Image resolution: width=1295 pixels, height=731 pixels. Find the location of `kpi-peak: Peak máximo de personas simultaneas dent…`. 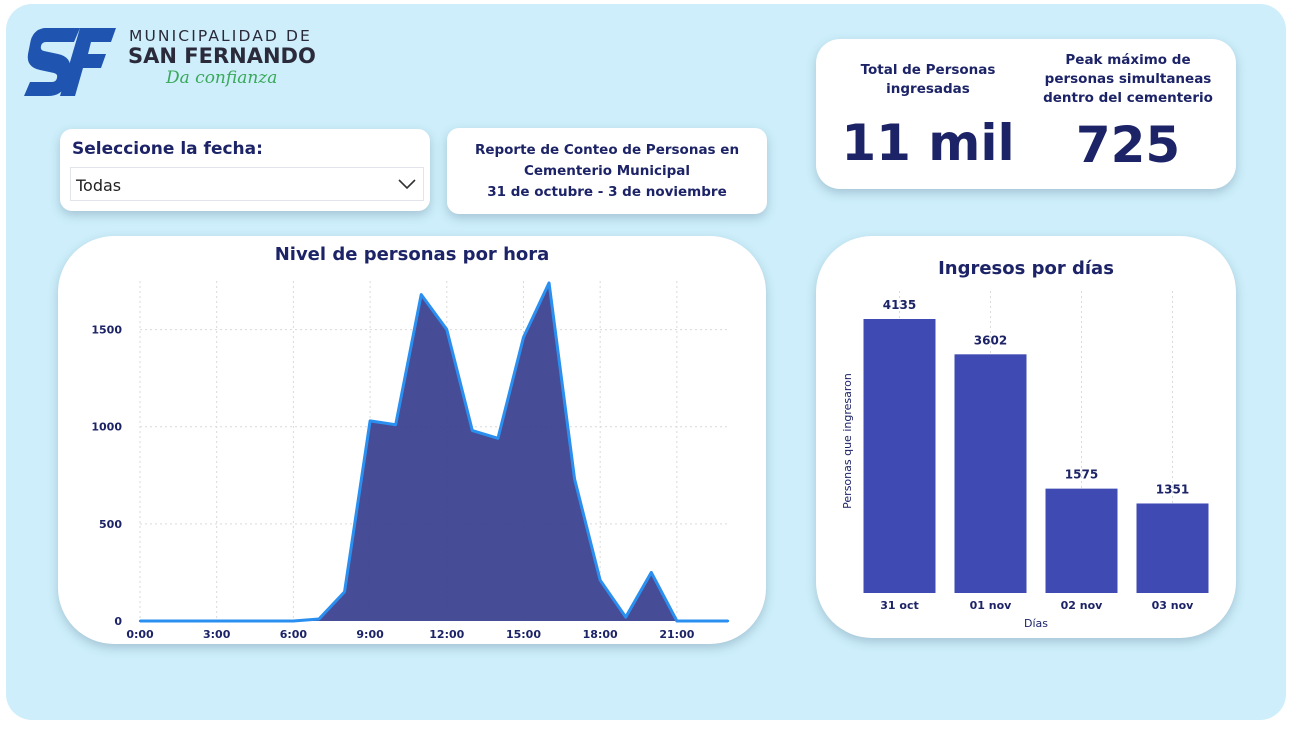

kpi-peak: Peak máximo de personas simultaneas dent… is located at coordinates (1128, 112).